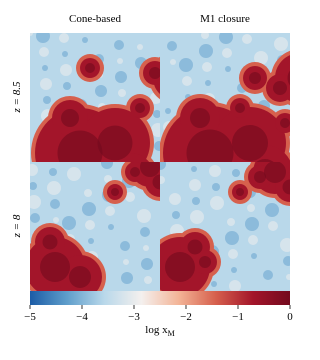  Describe the element at coordinates (156, 330) in the screenshot. I see `label-text: log x` at that location.